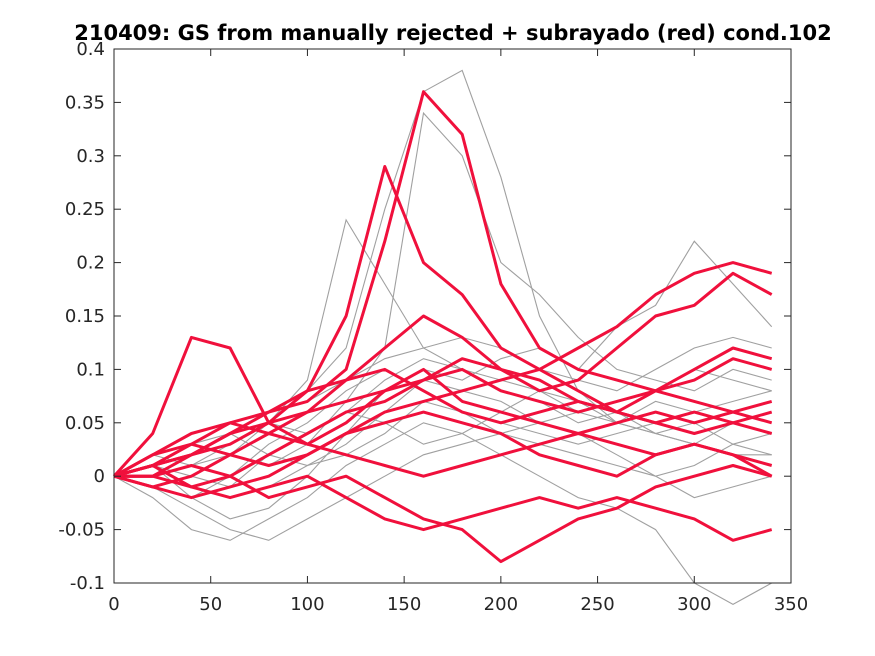 This screenshot has height=656, width=875. Describe the element at coordinates (113, 604) in the screenshot. I see `x-tick-label: 0` at that location.